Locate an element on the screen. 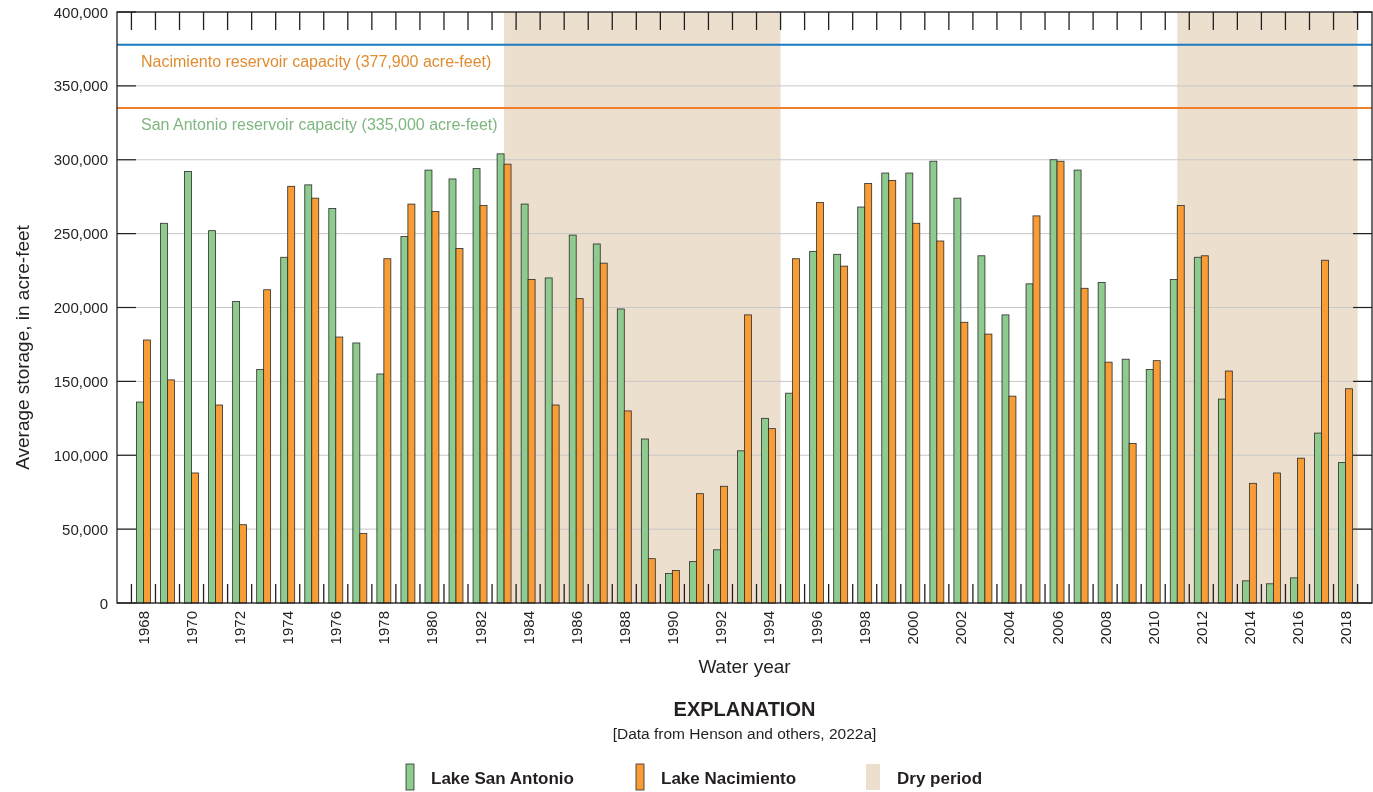  legend-title: EXPLANATION is located at coordinates (744, 709).